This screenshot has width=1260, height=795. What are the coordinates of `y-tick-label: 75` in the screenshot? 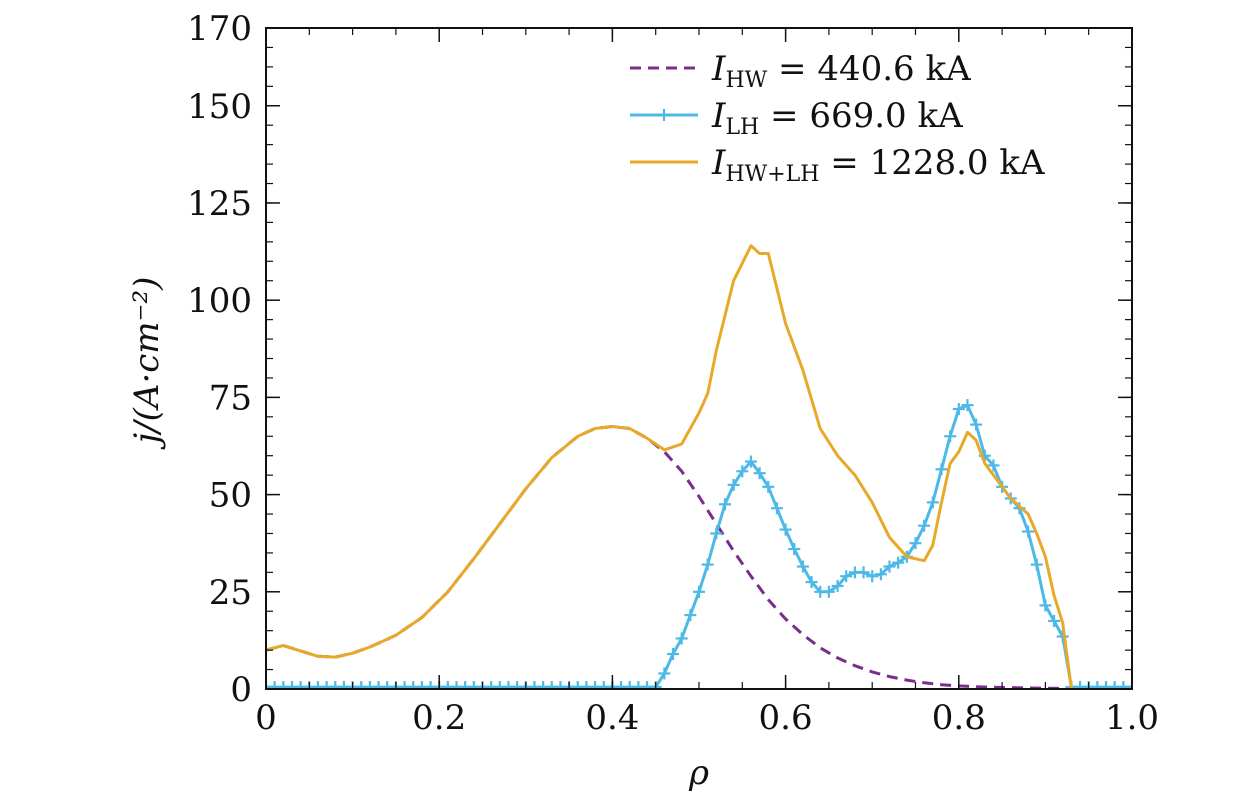 It's located at (230, 398).